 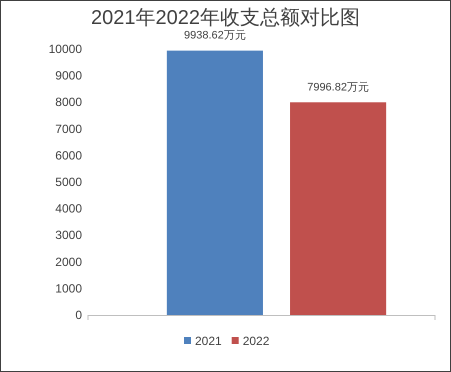 I want to click on y-tick-label: 10000, so click(x=65, y=49).